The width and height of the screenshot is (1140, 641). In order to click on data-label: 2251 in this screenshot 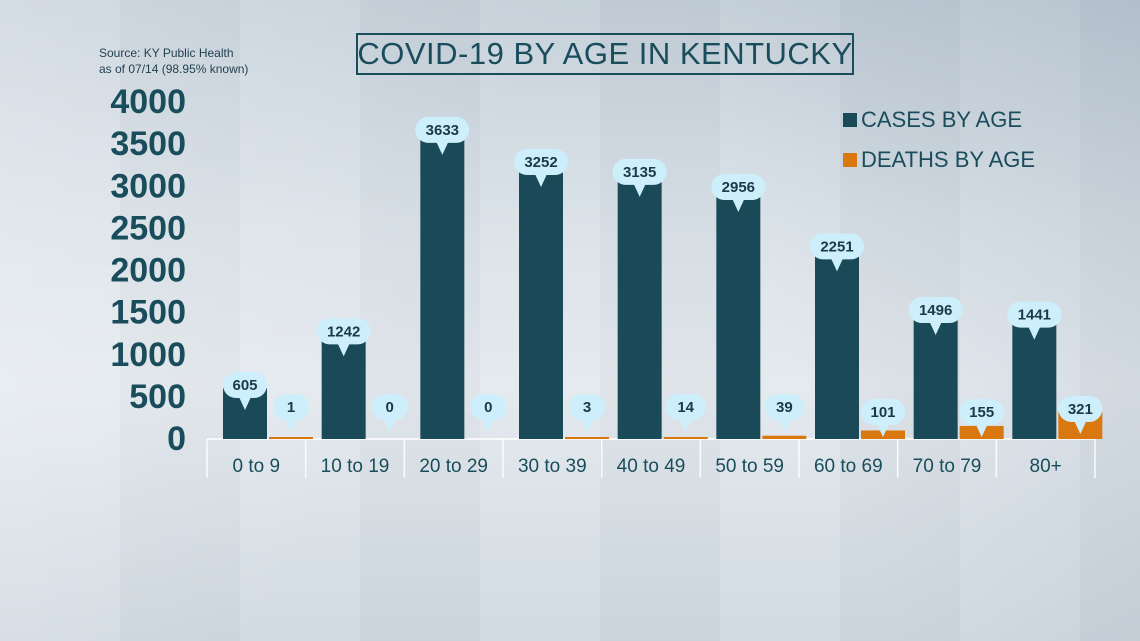, I will do `click(836, 246)`.